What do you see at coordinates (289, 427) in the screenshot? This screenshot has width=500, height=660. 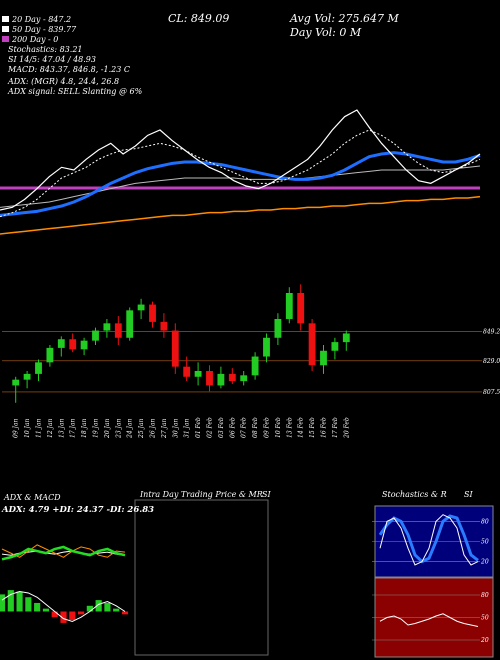 I see `x-tick-label: 13 Feb` at bounding box center [289, 427].